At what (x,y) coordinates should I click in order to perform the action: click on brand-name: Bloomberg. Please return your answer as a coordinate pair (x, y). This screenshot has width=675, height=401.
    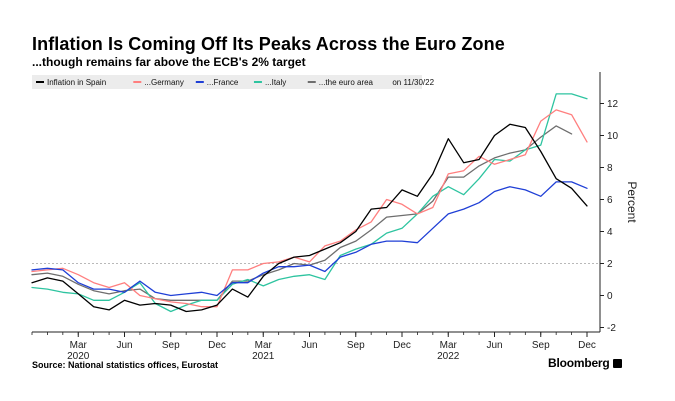
    Looking at the image, I should click on (579, 363).